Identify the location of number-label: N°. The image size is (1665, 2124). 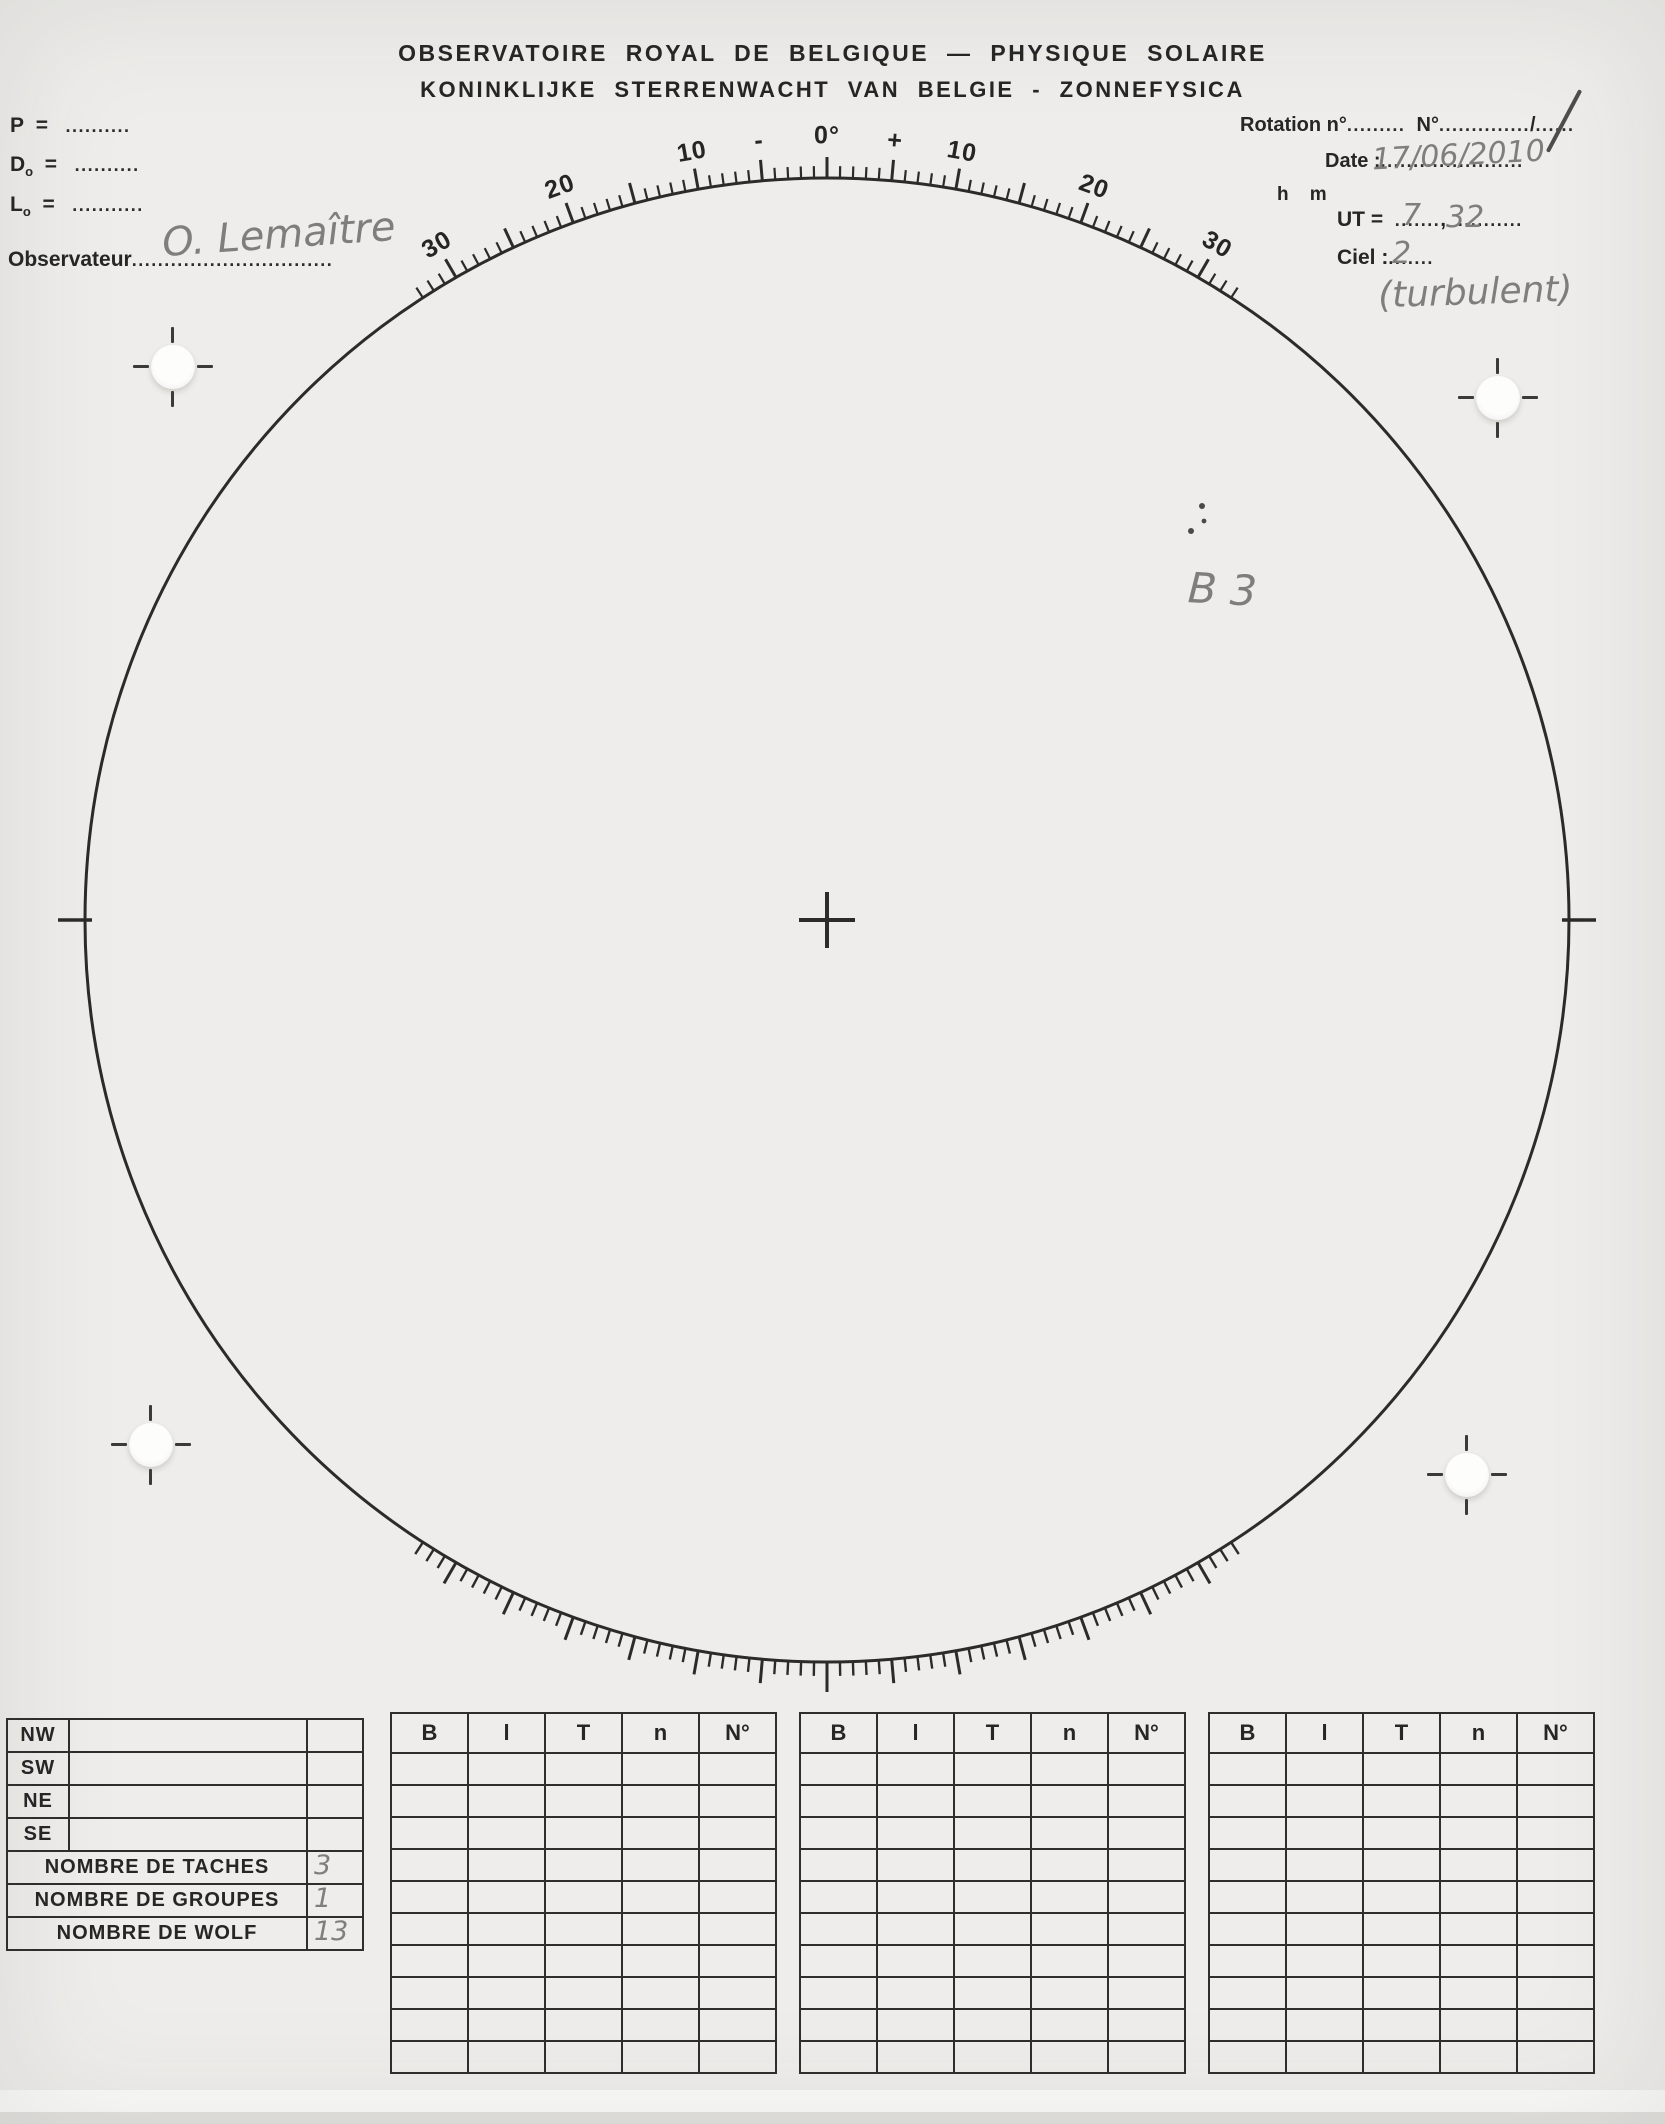
(1427, 125).